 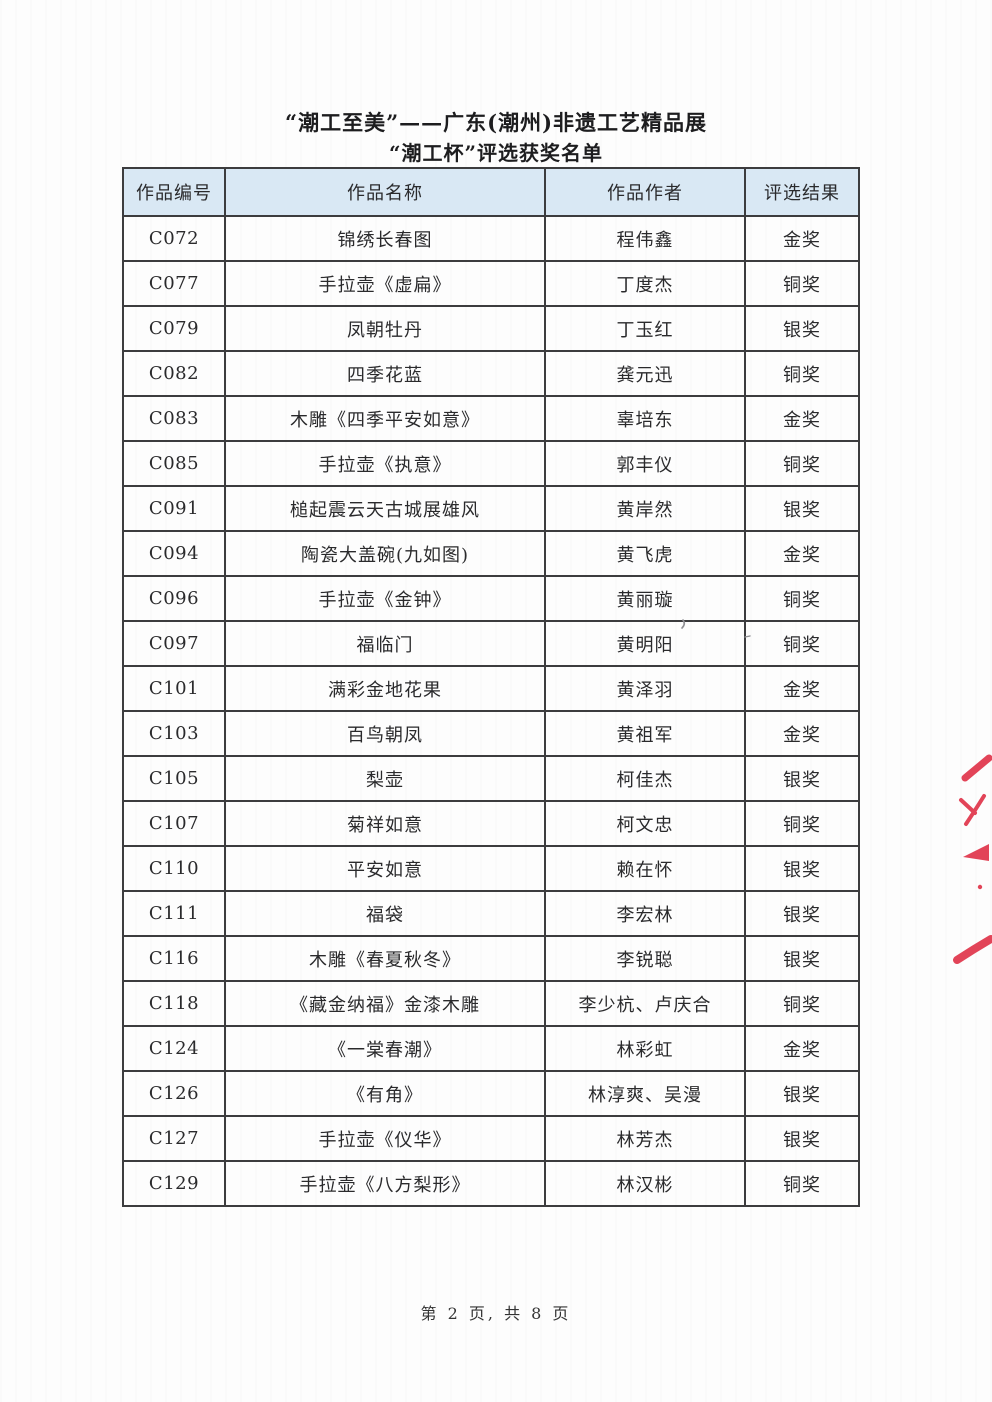 I want to click on table-row: C077 手拉壶《虚扁》 丁度杰 铜奖, so click(x=491, y=283).